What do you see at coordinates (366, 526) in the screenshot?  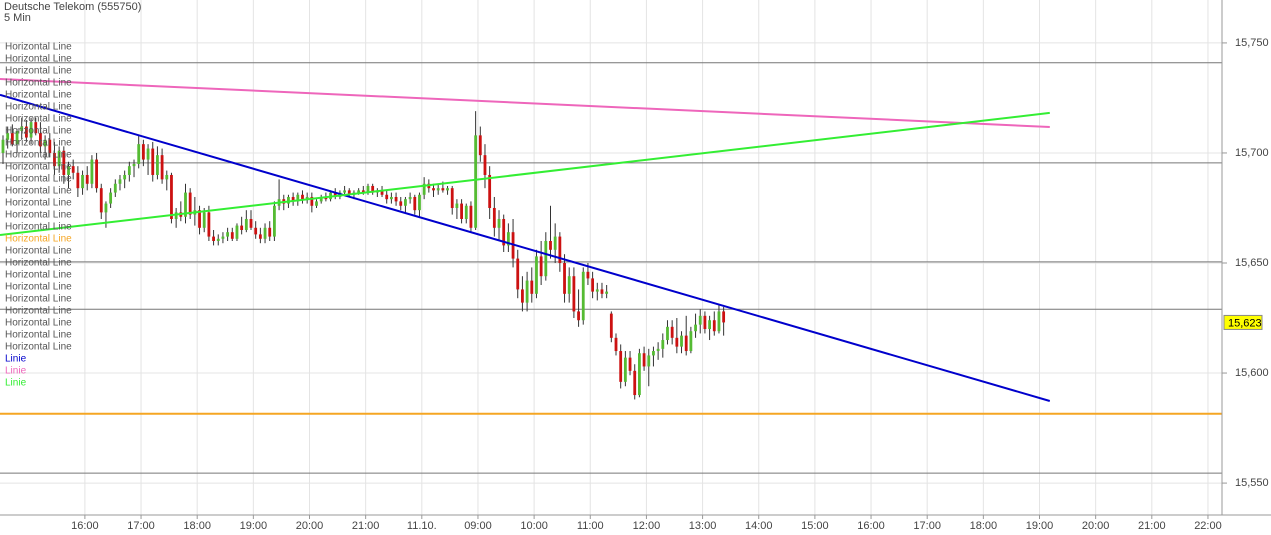 I see `x-tick-label: 21:00` at bounding box center [366, 526].